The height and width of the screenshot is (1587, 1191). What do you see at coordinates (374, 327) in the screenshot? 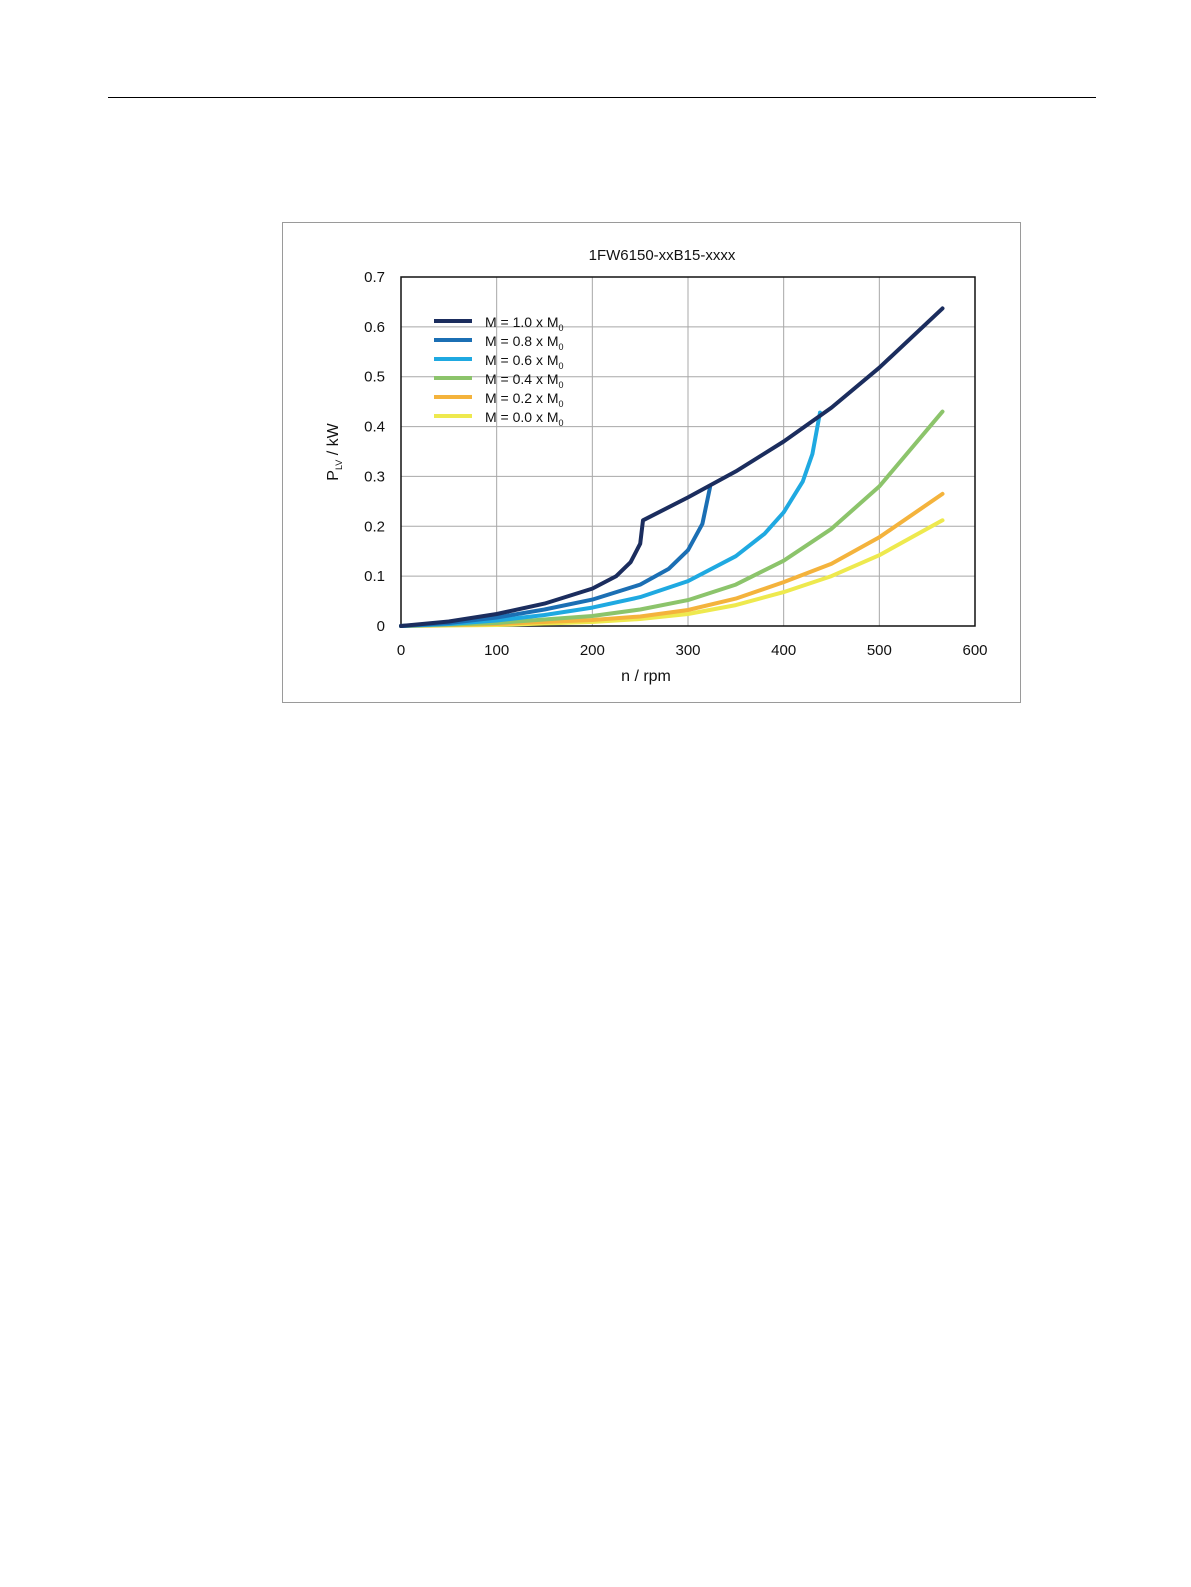
I see `y-tick-label: 0.6` at bounding box center [374, 327].